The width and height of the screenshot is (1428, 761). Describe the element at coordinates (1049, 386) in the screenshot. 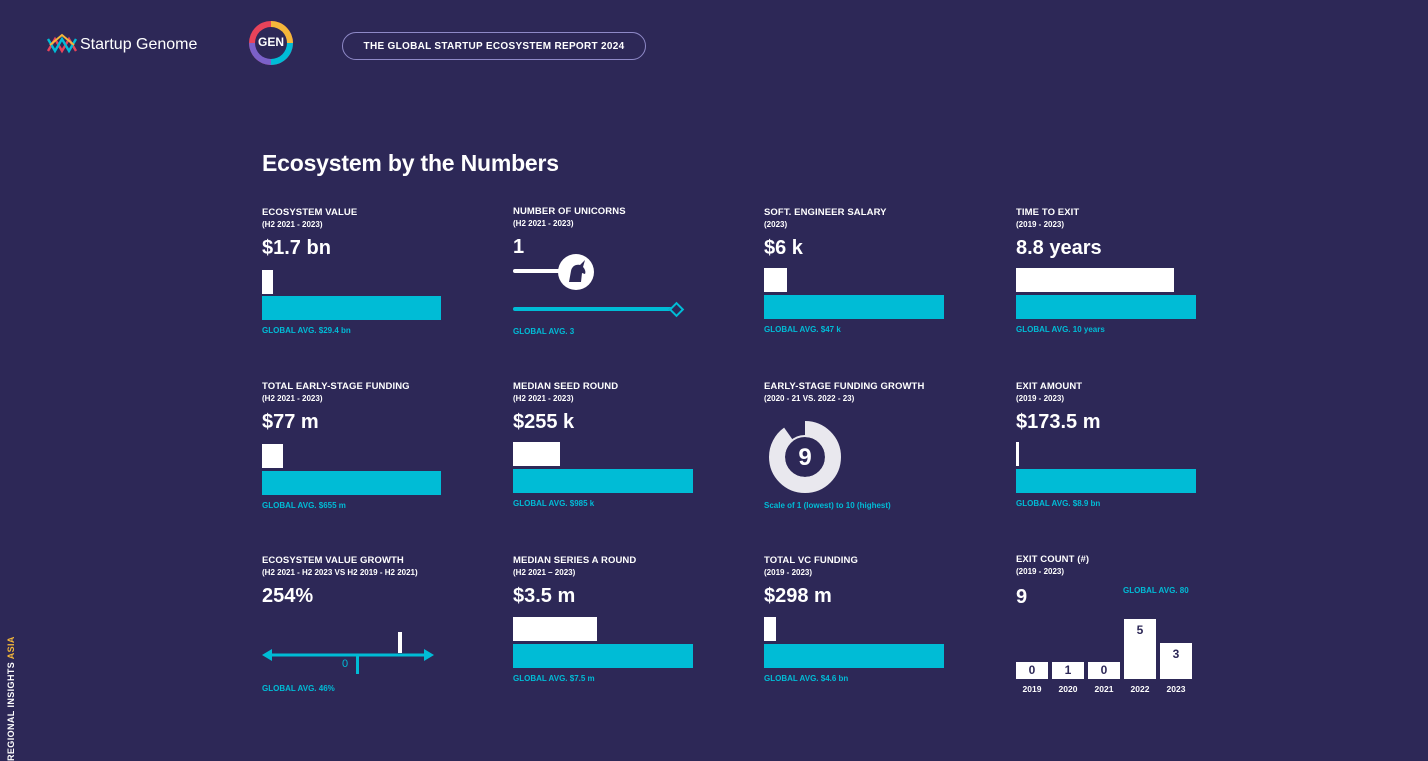

I see `metric-label: EXIT AMOUNT` at that location.